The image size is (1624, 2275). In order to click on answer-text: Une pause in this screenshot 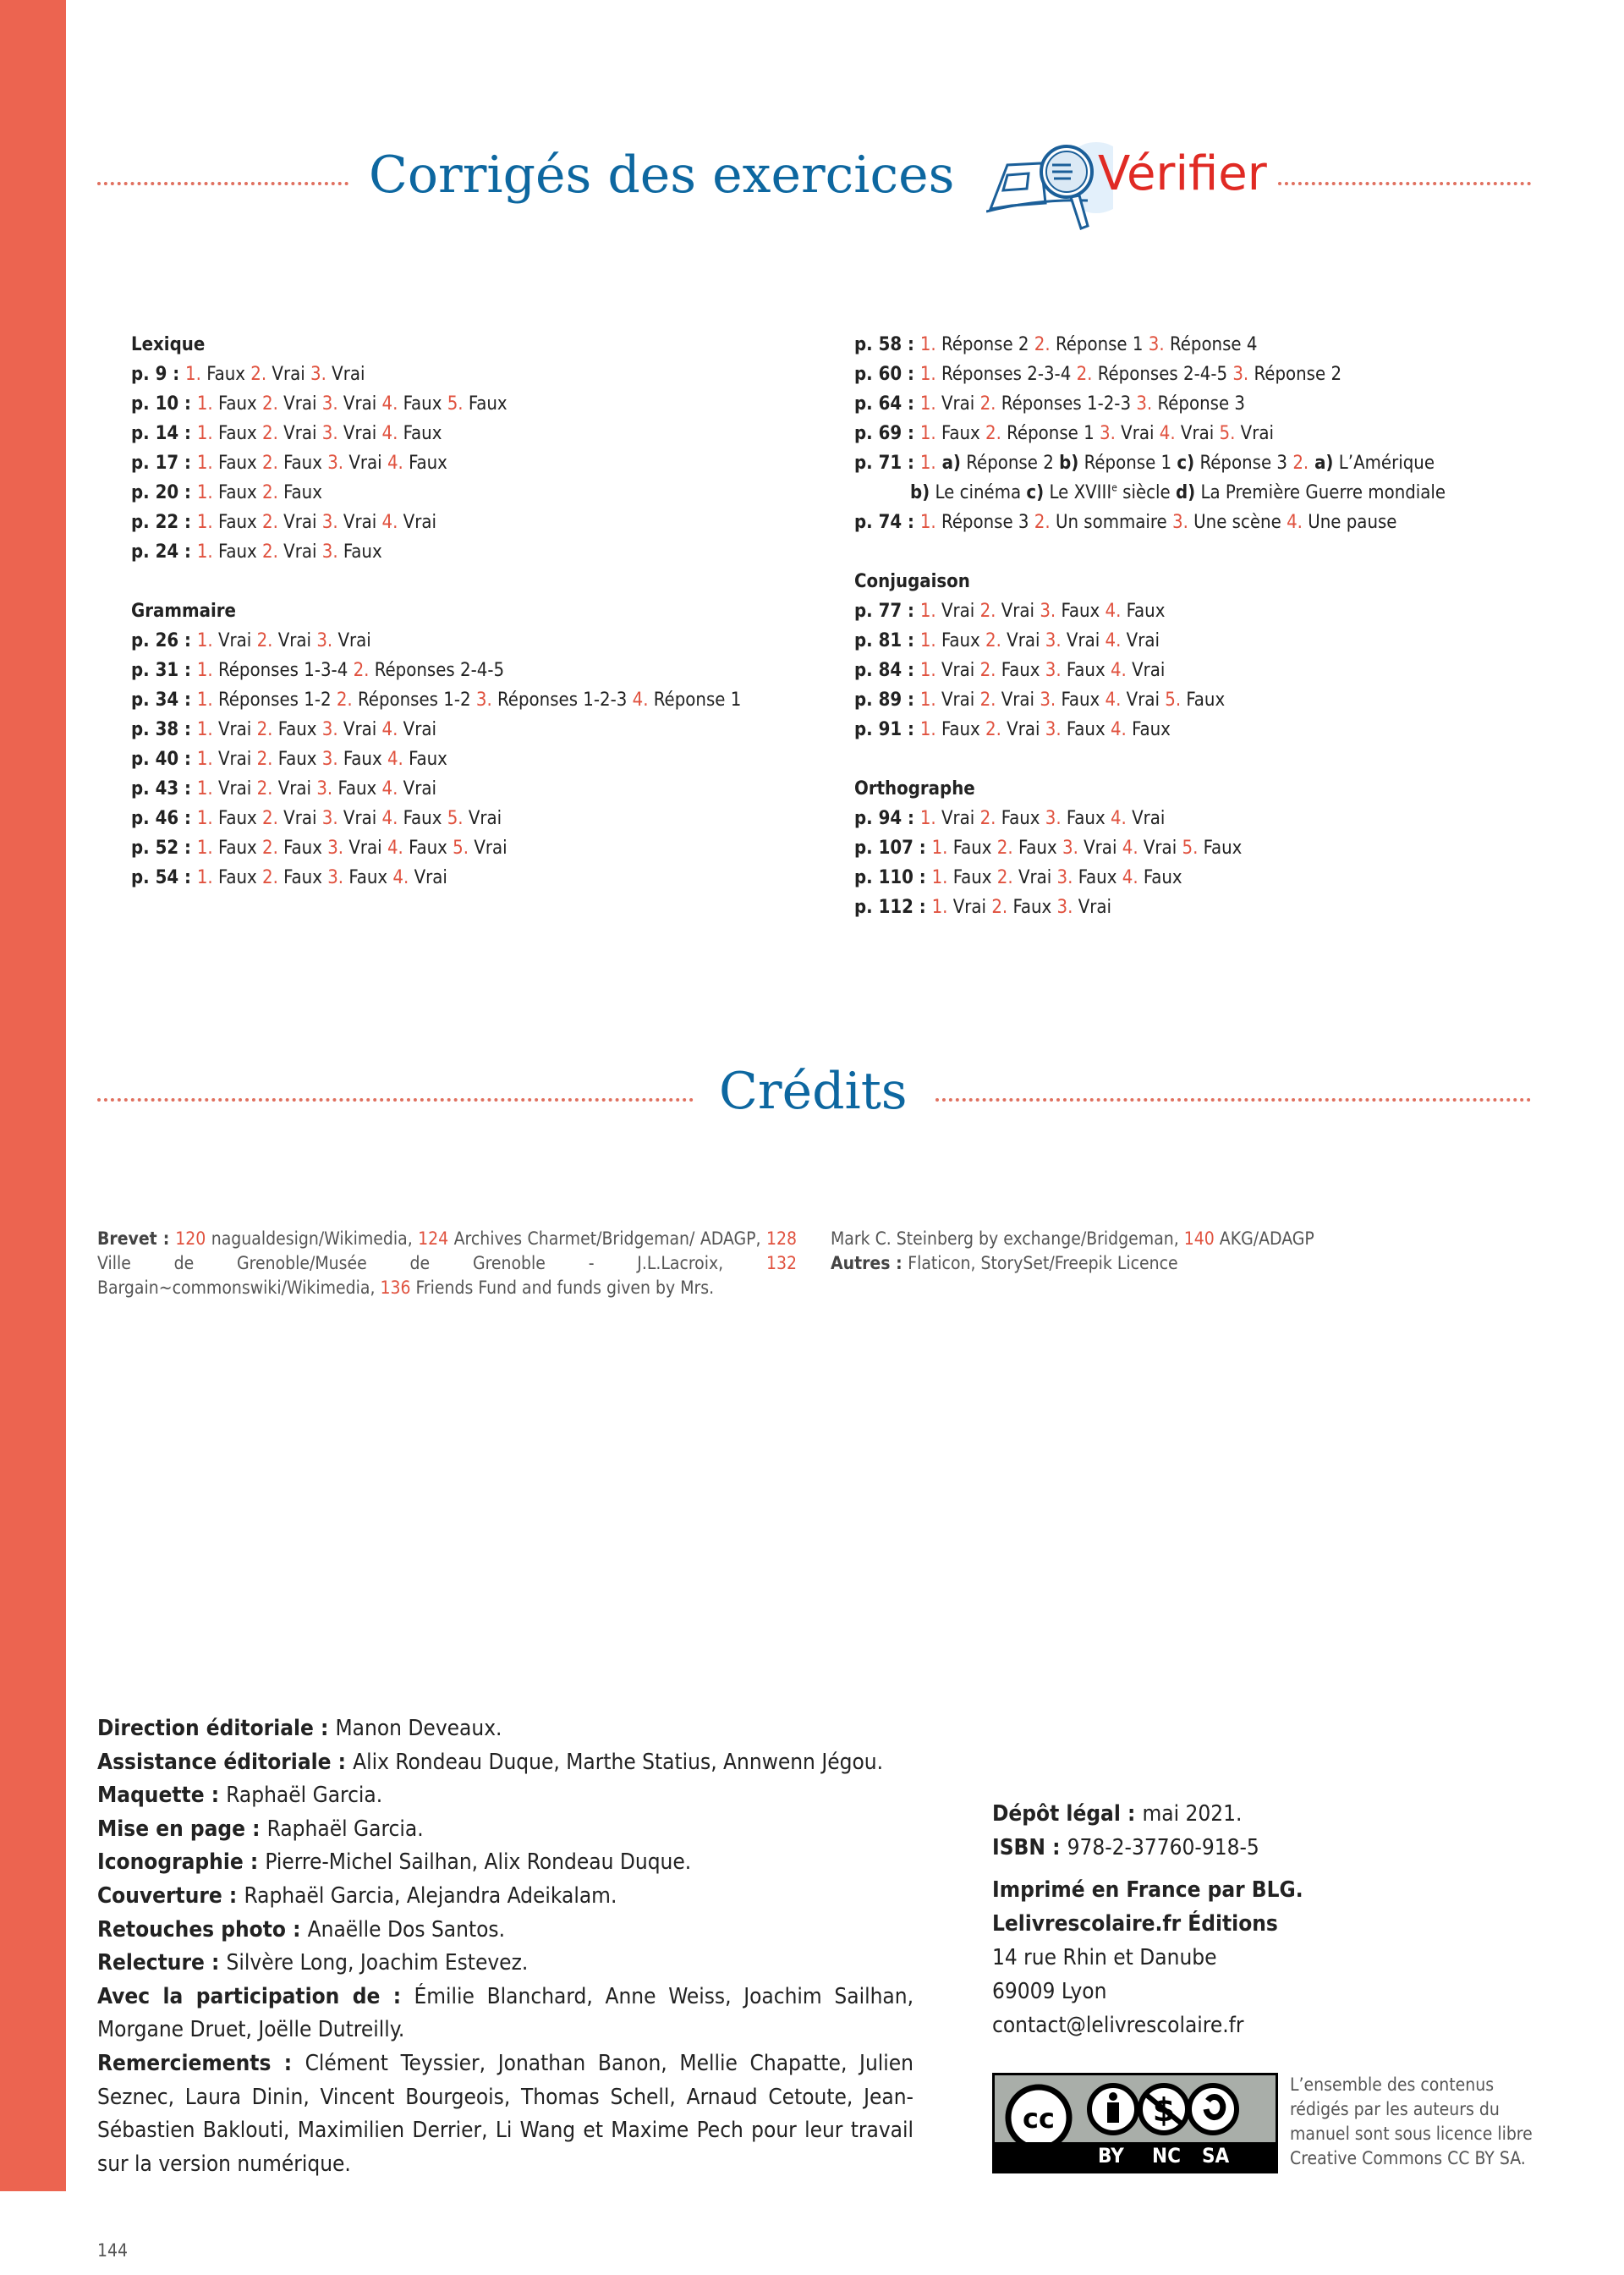, I will do `click(1349, 522)`.